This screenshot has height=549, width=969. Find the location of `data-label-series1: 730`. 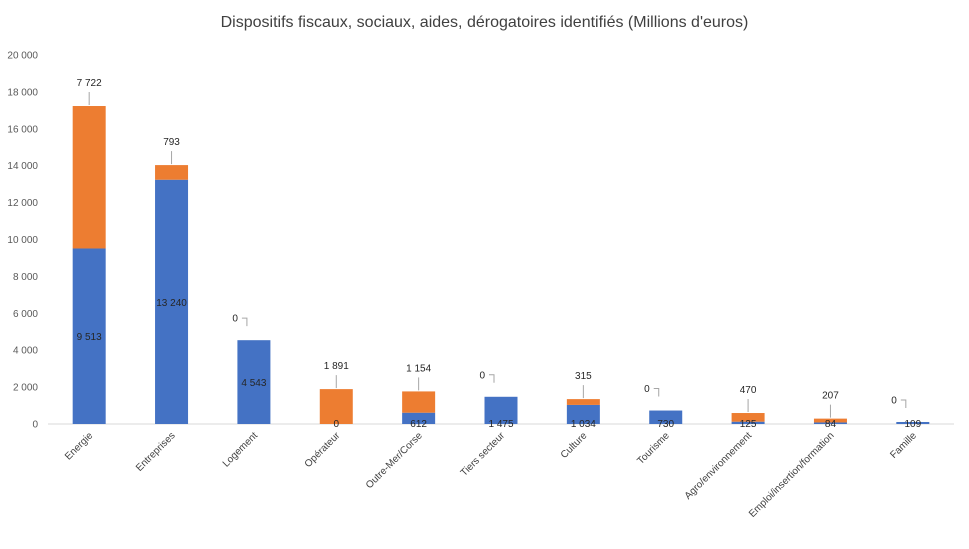

data-label-series1: 730 is located at coordinates (665, 424).